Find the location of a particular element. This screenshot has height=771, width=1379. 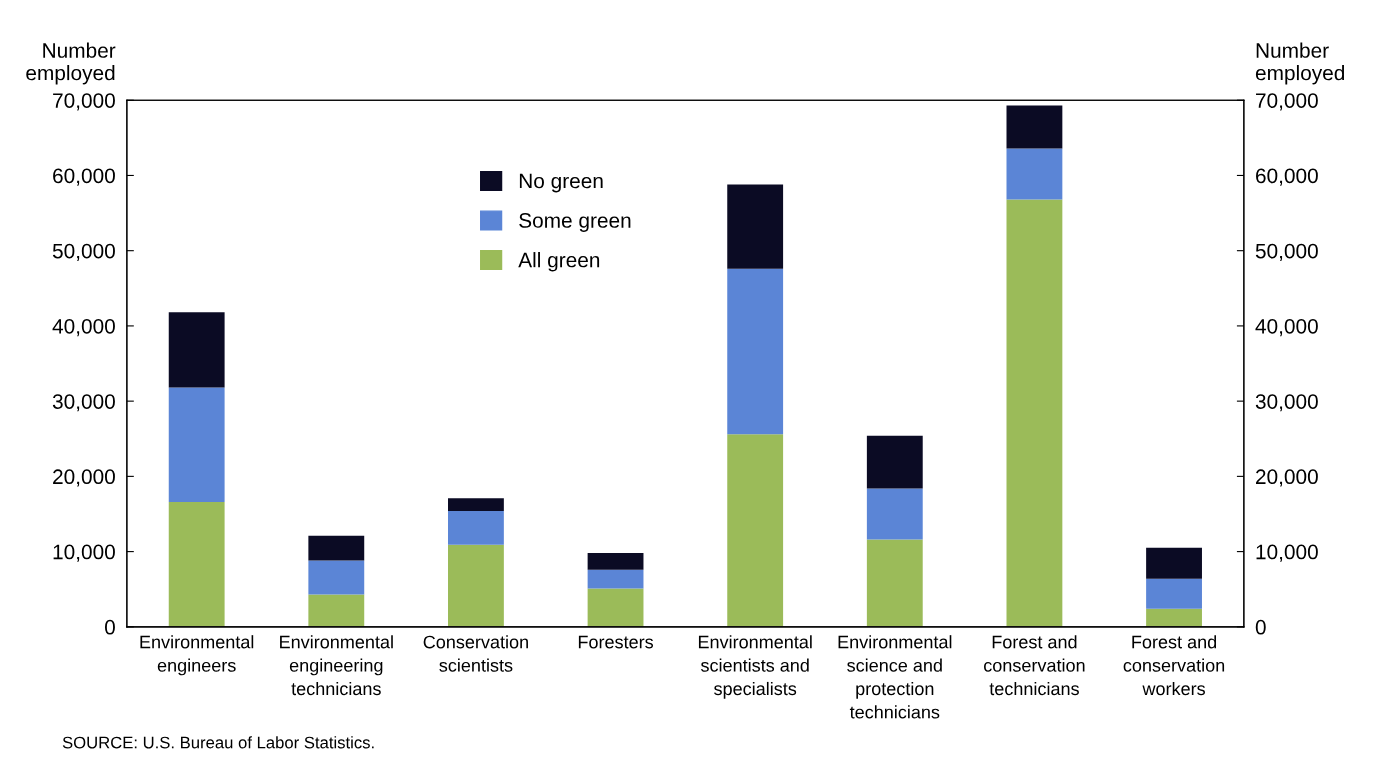

x-tick-label: Forest and conservation technicians is located at coordinates (1034, 665).